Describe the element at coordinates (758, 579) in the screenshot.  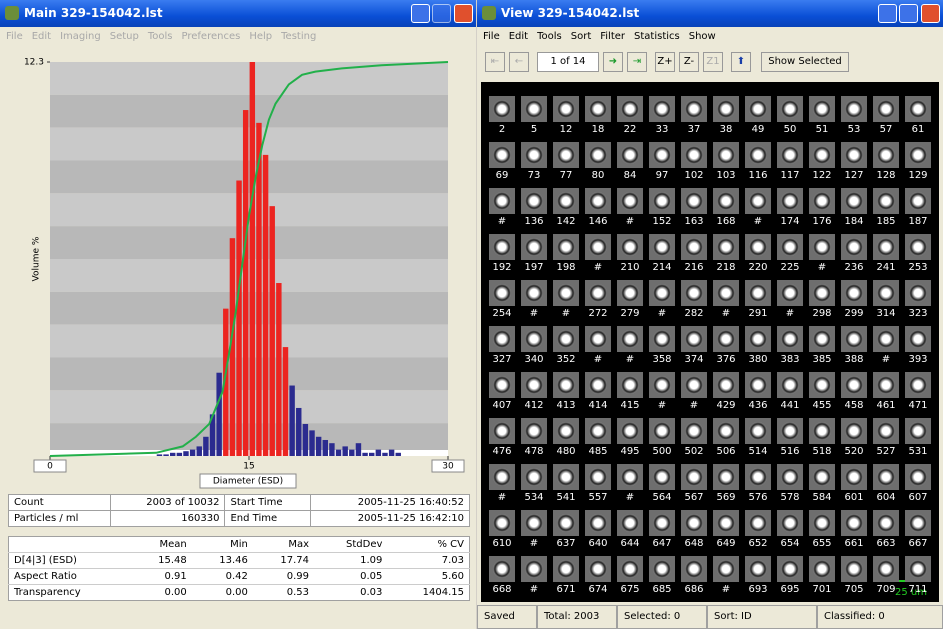
I see `particle-cell: 693` at that location.